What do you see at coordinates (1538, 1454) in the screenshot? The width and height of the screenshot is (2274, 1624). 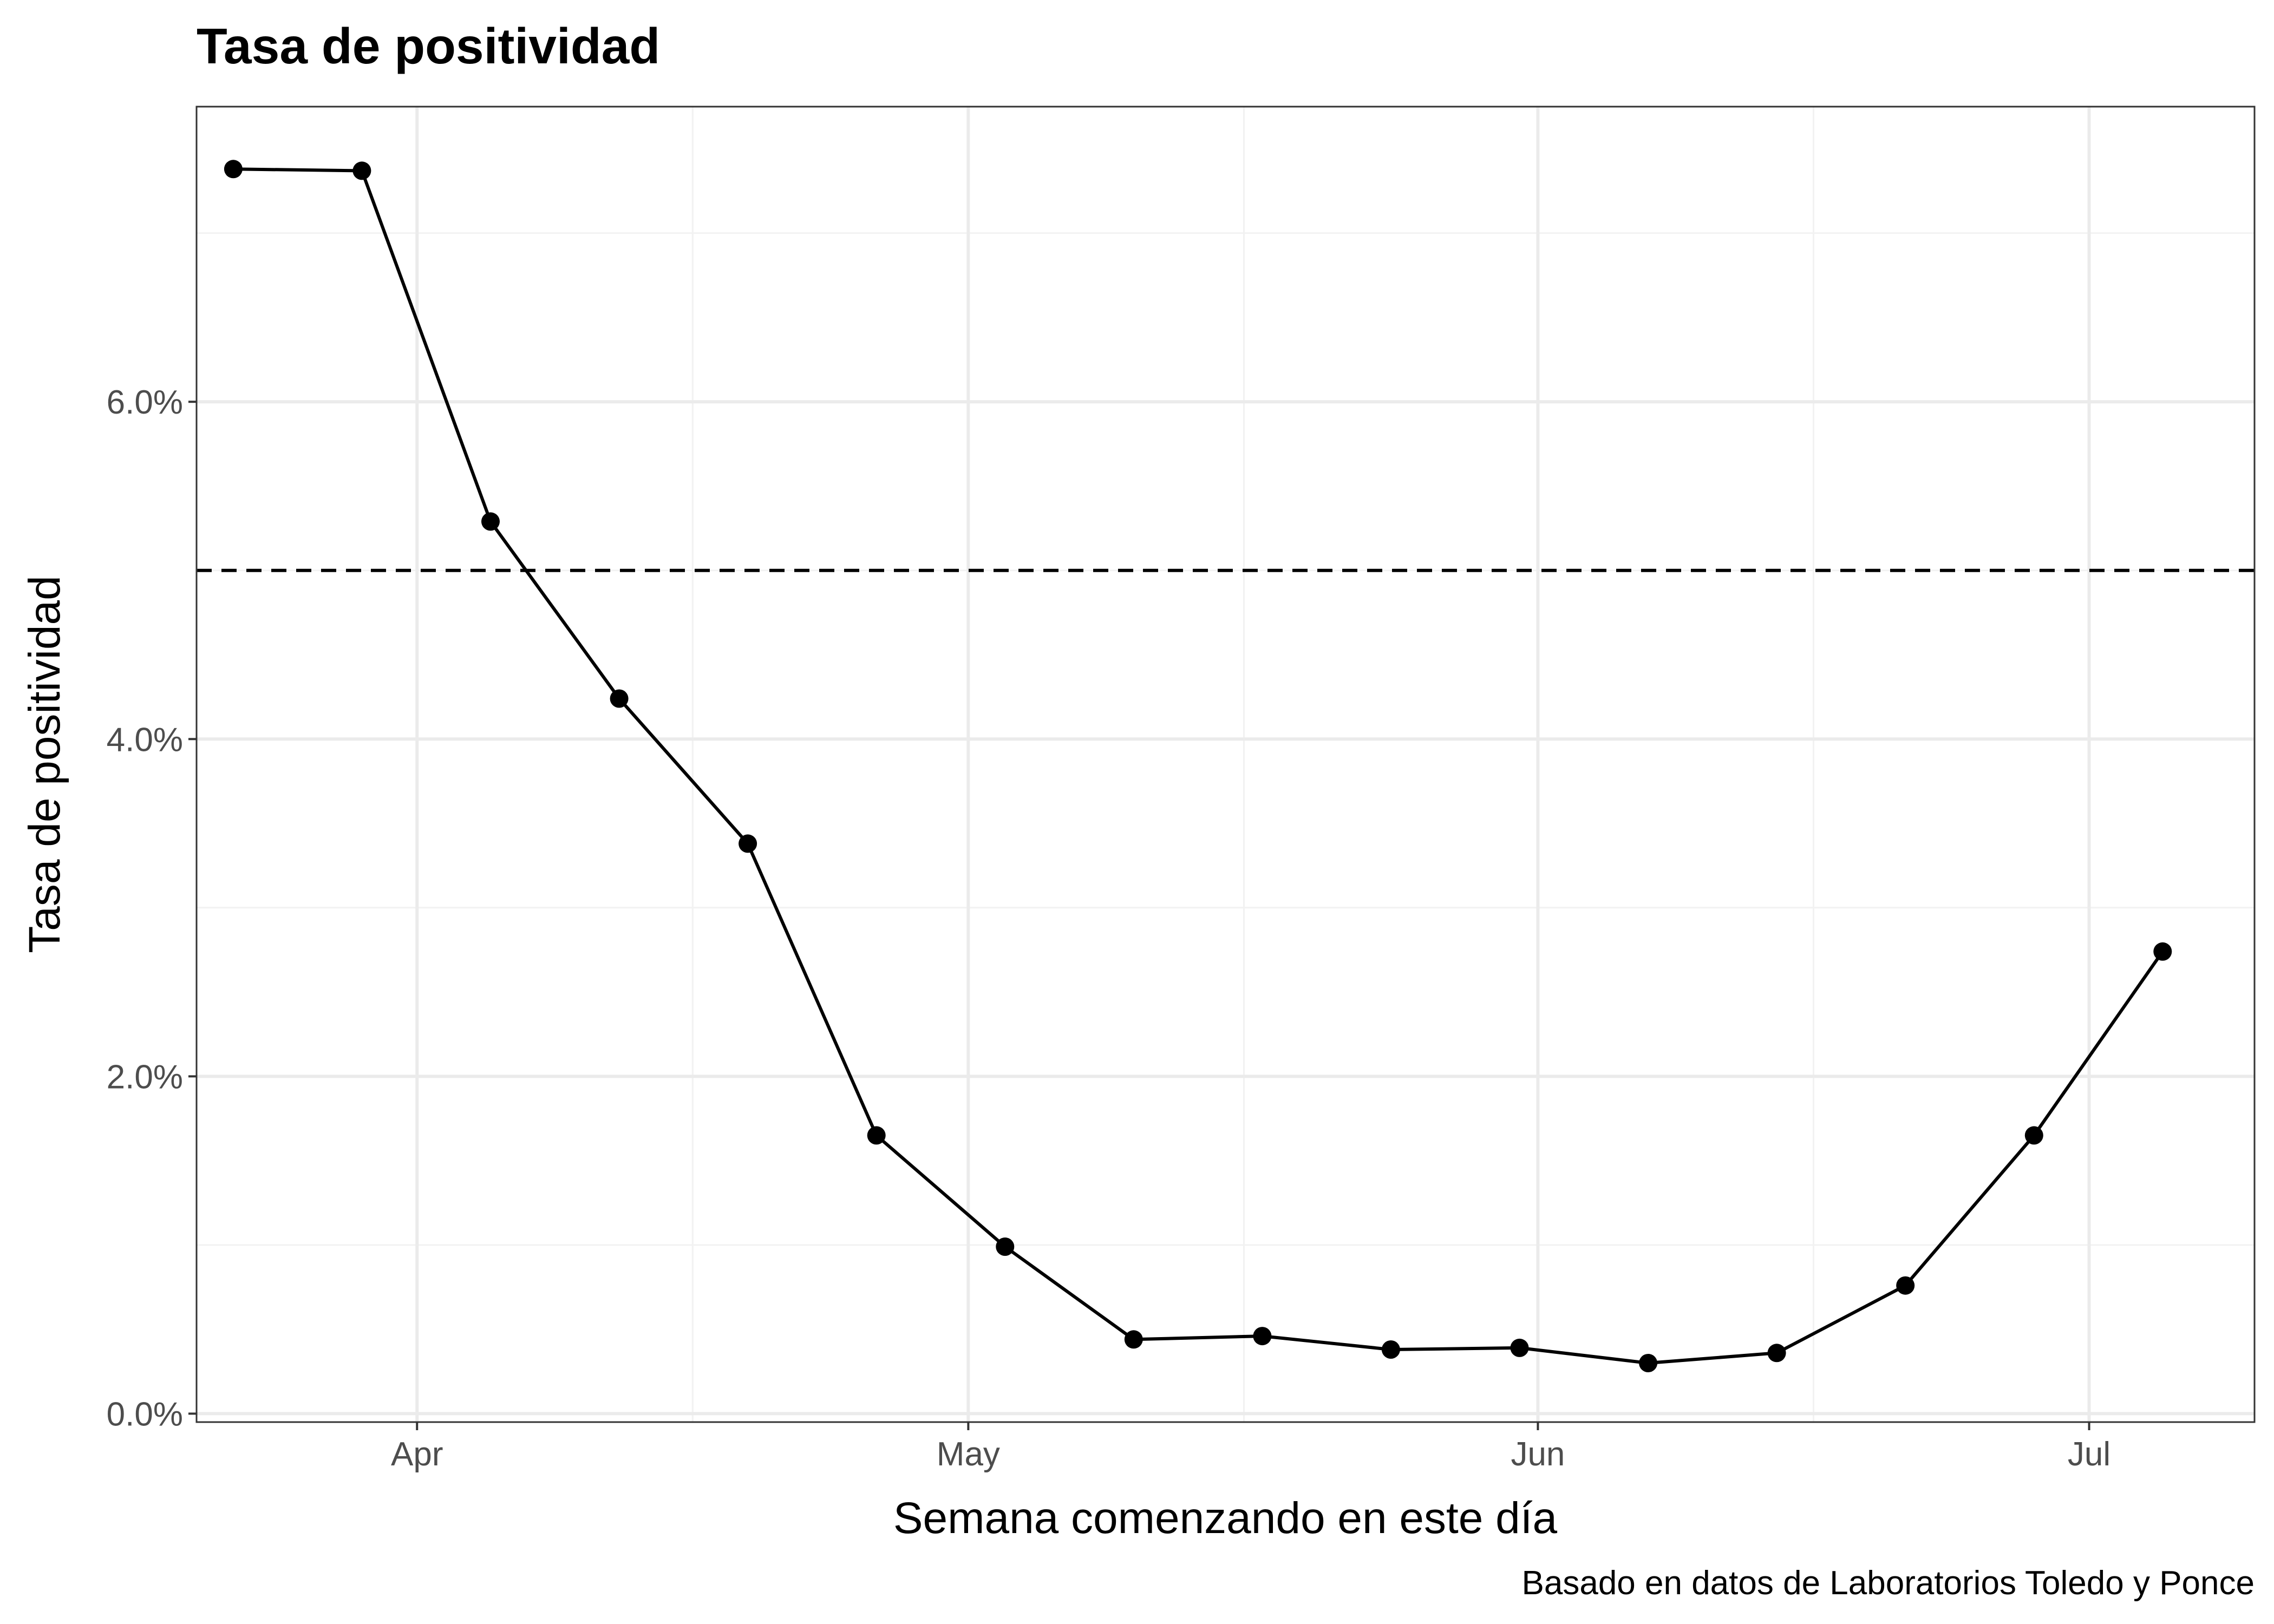 I see `x-tick-label: Jun` at bounding box center [1538, 1454].